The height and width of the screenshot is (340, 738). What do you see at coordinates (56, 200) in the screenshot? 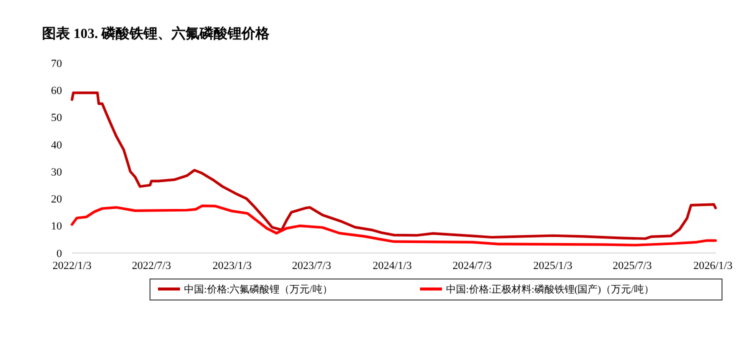
I see `y-tick-label: 20` at bounding box center [56, 200].